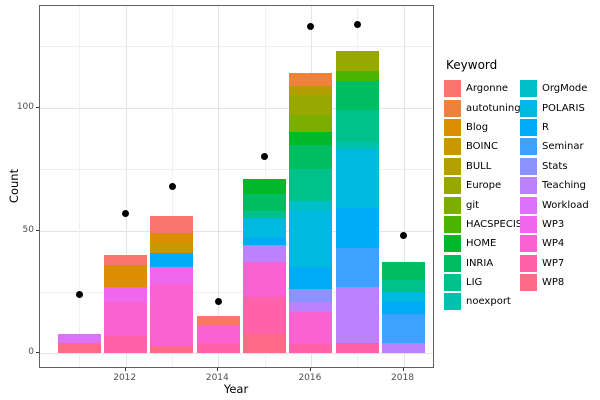 This screenshot has width=600, height=400. What do you see at coordinates (553, 224) in the screenshot?
I see `legend-item-label: WP3` at bounding box center [553, 224].